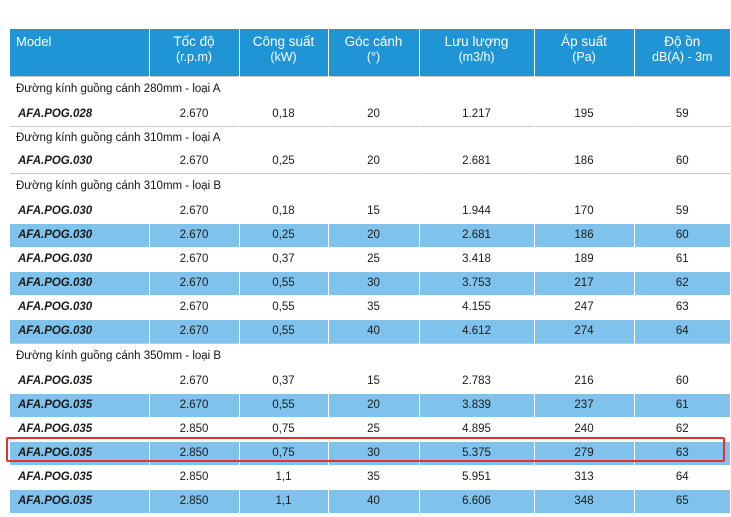  What do you see at coordinates (370, 380) in the screenshot?
I see `table-row: AFA.POG.035 2.670 0,37 15 2.783 216 60` at bounding box center [370, 380].